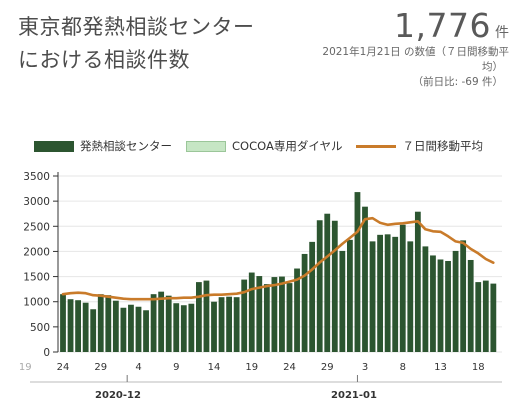 Image resolution: width=523 pixels, height=407 pixels. I want to click on legend-item-average: ７日間移動平均, so click(419, 146).